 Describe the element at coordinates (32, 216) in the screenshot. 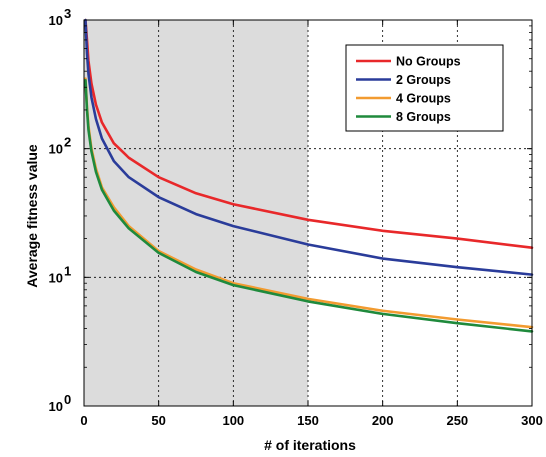

I see `y-axis-label: Average fitness value` at that location.